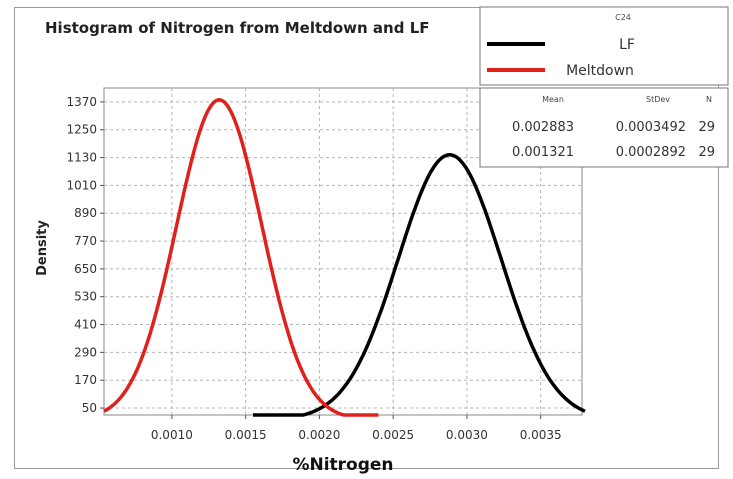 The width and height of the screenshot is (733, 479). Describe the element at coordinates (393, 435) in the screenshot. I see `x-tick-label: 0.0025` at that location.